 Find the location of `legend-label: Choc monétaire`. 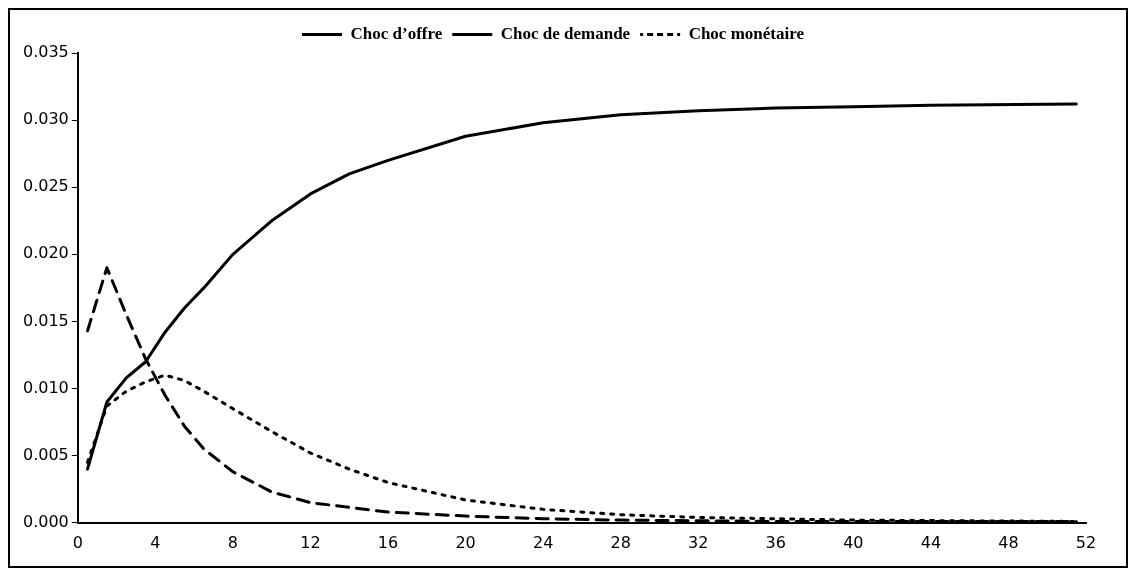

legend-label: Choc monétaire is located at coordinates (746, 33).